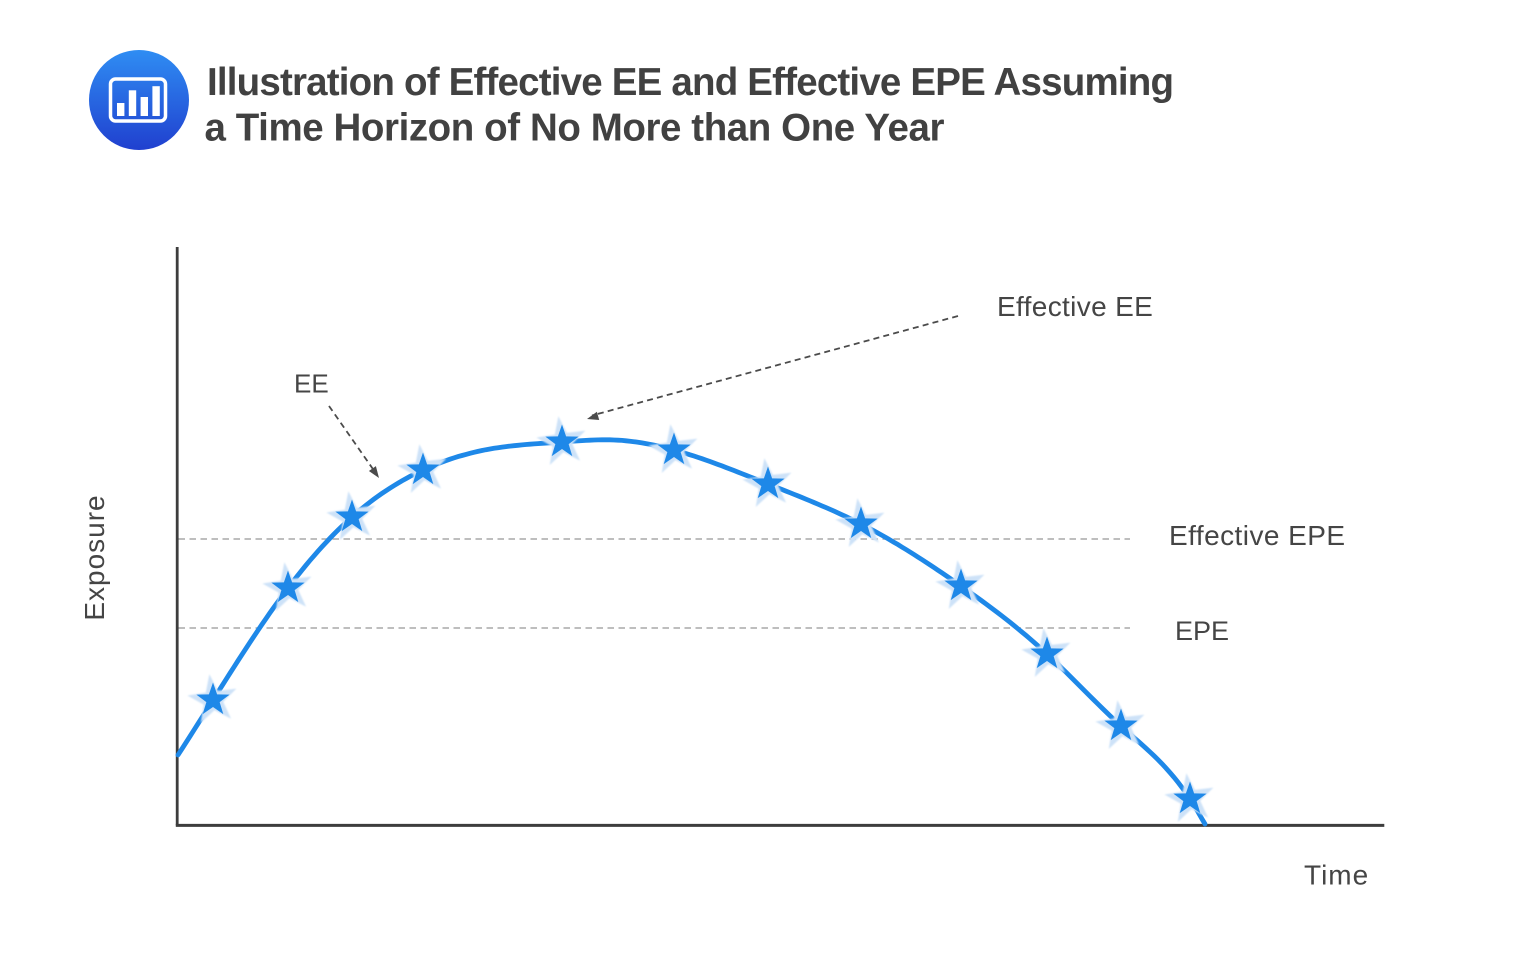  Describe the element at coordinates (311, 383) in the screenshot. I see `svg-text: EE` at that location.